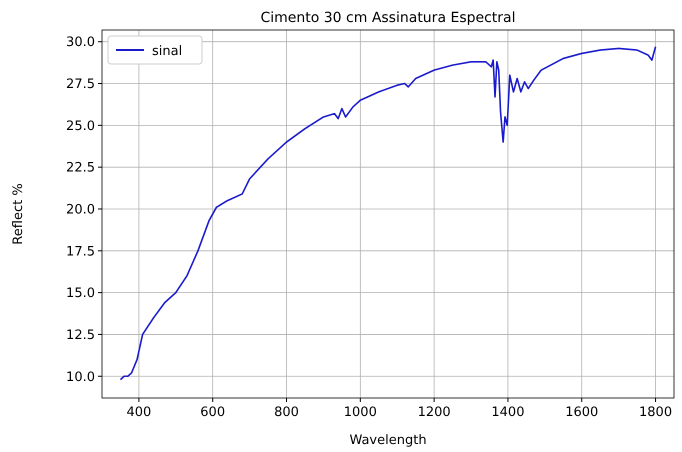 The height and width of the screenshot is (452, 682). What do you see at coordinates (80, 210) in the screenshot?
I see `y-tick-label: 20.0` at bounding box center [80, 210].